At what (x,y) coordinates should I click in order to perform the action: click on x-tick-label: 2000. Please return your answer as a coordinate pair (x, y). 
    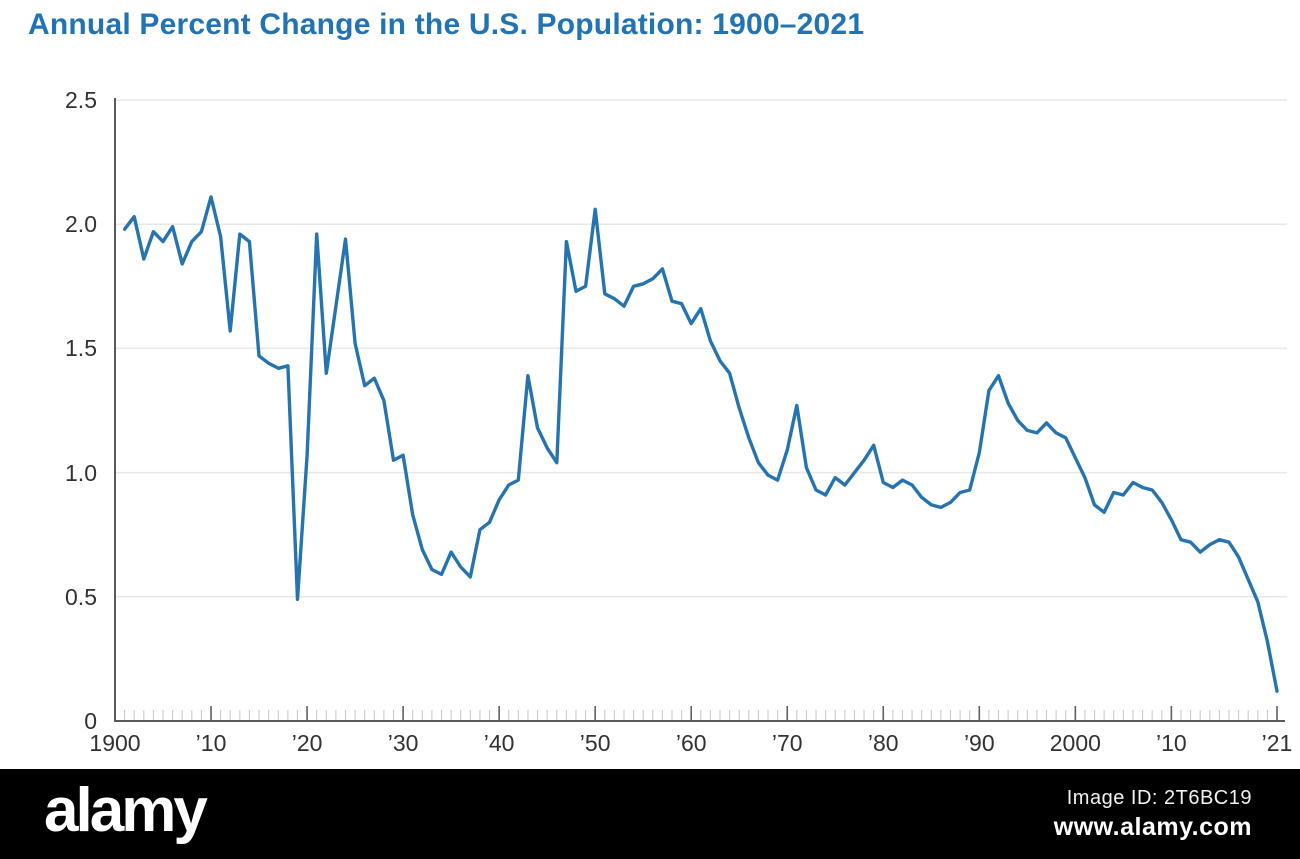
    Looking at the image, I should click on (1075, 743).